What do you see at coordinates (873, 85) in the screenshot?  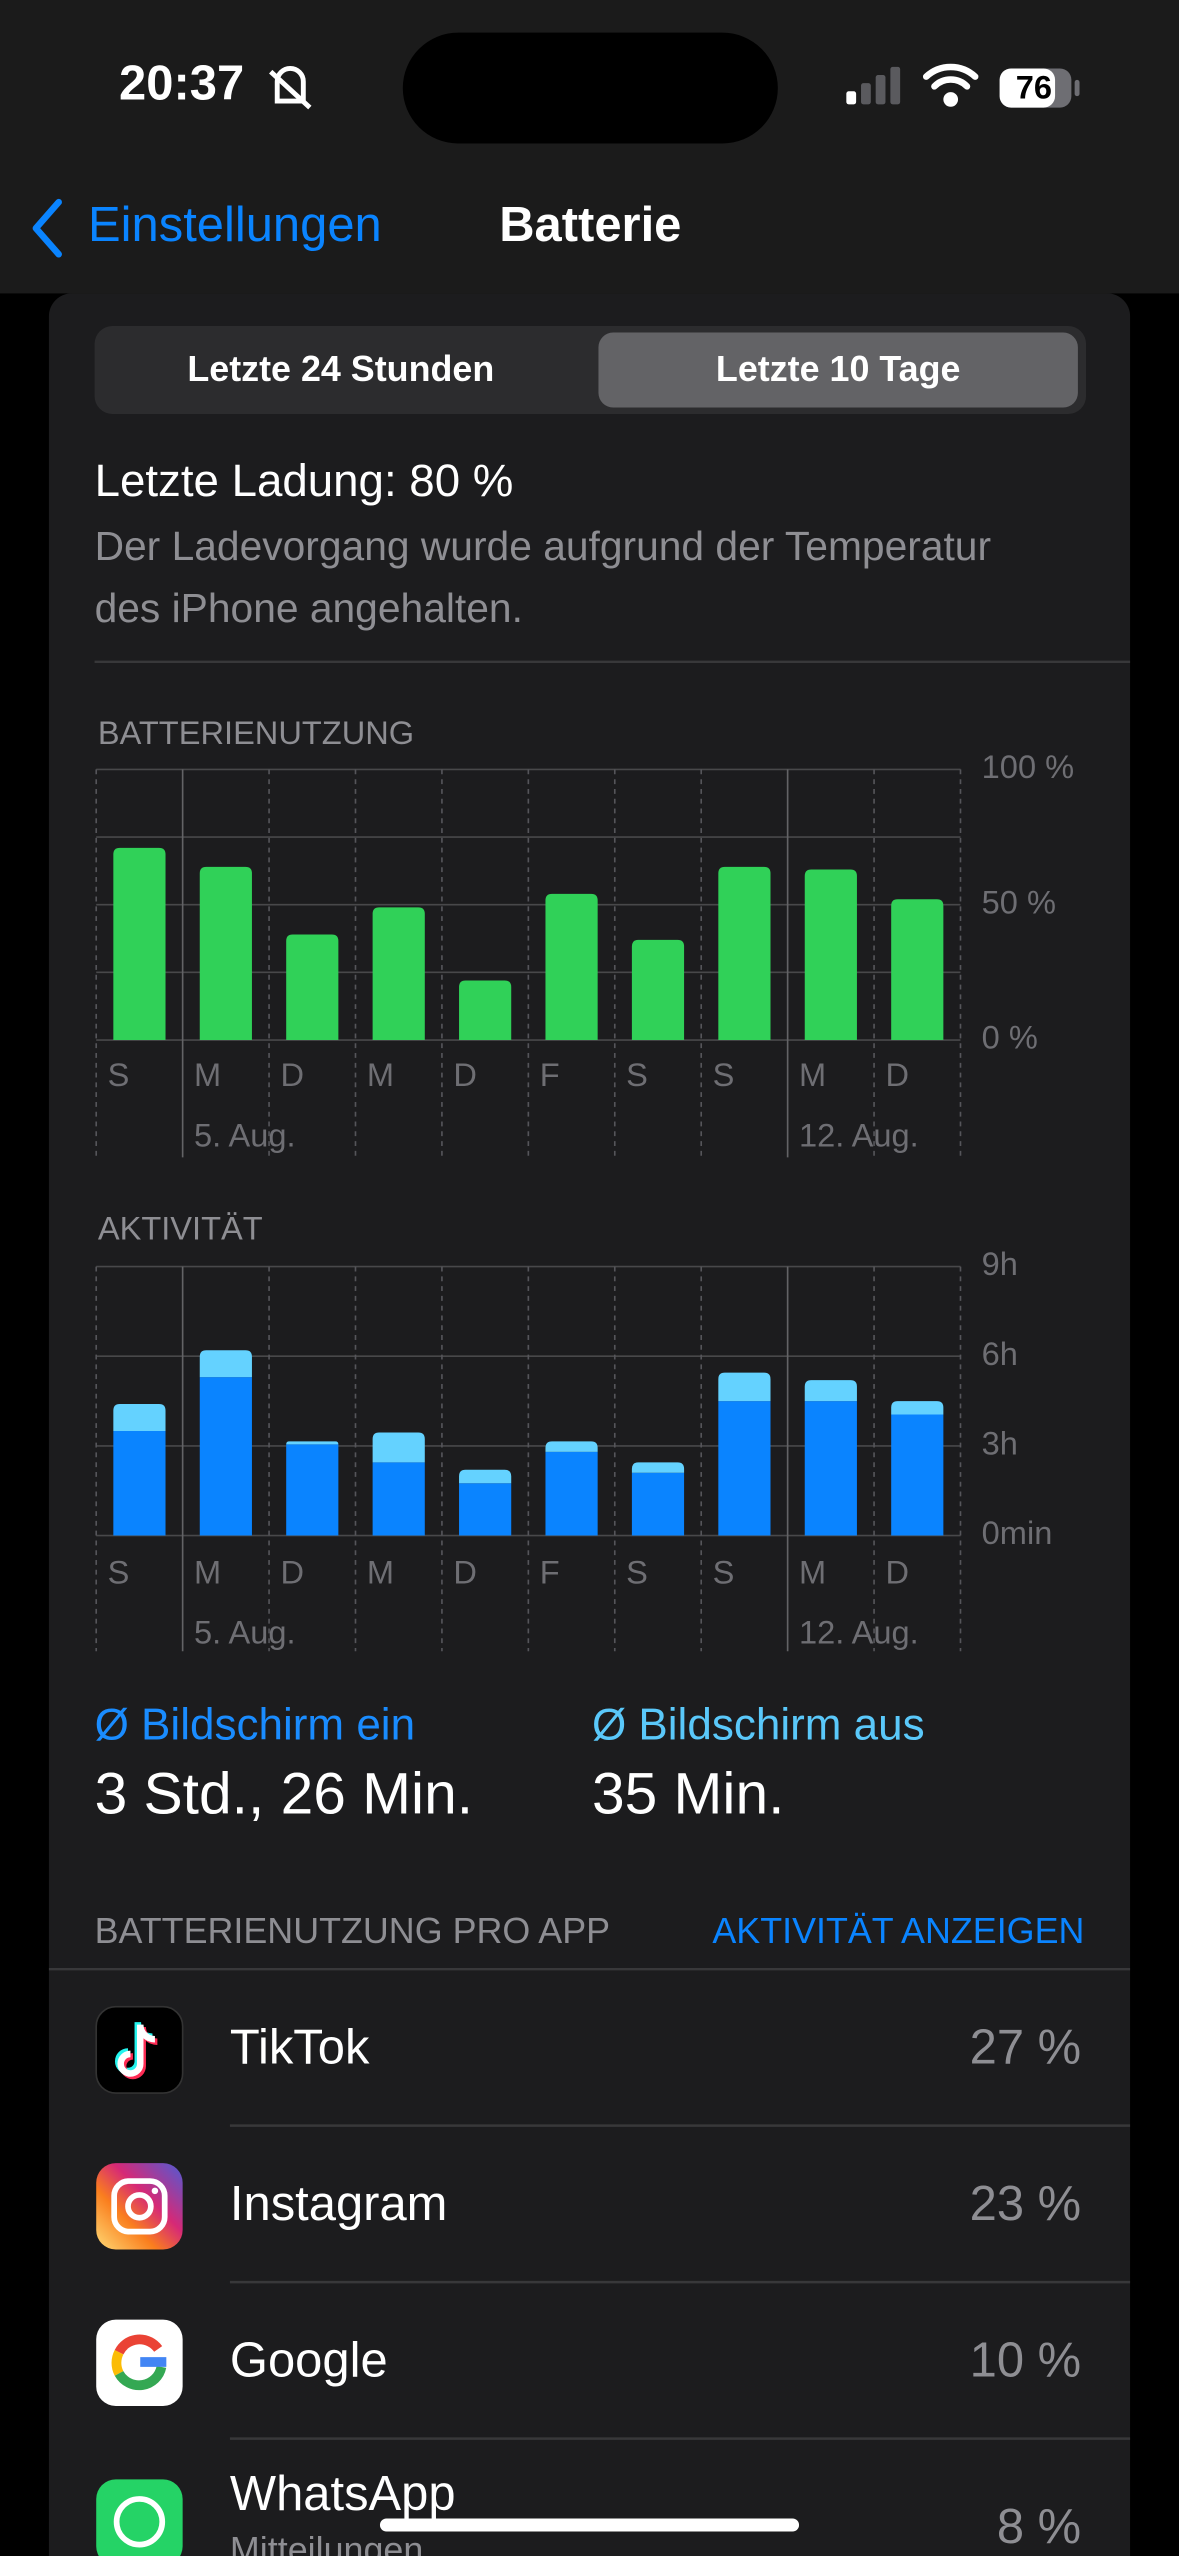 I see `signal-icon` at bounding box center [873, 85].